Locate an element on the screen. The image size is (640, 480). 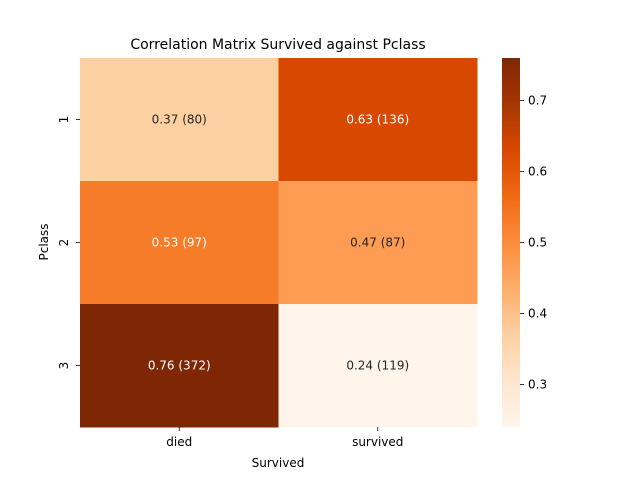
y-axis-label: Pclass is located at coordinates (44, 241).